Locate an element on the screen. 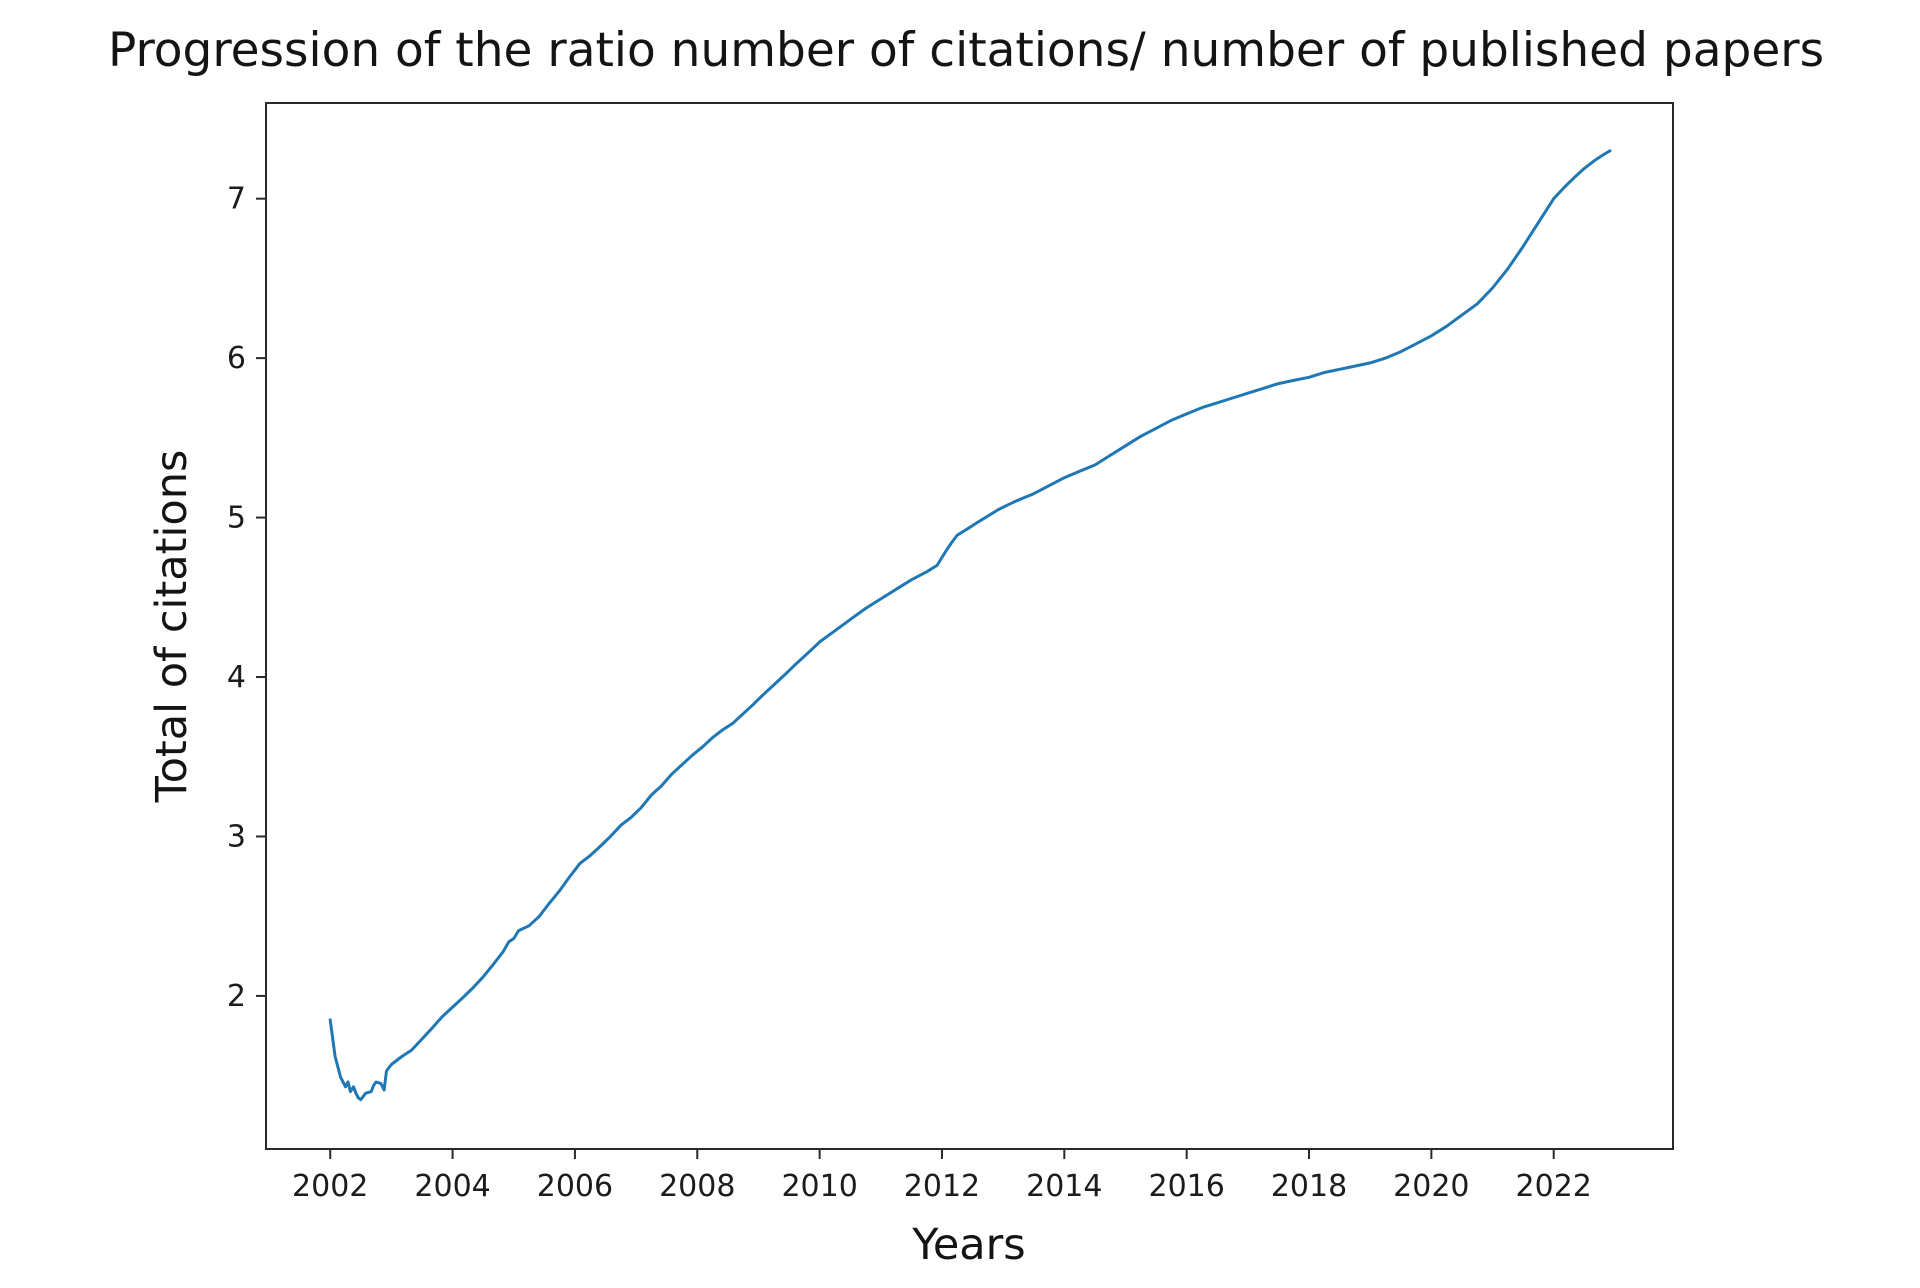 This screenshot has height=1288, width=1920. x-tick-label: 2002 is located at coordinates (330, 1186).